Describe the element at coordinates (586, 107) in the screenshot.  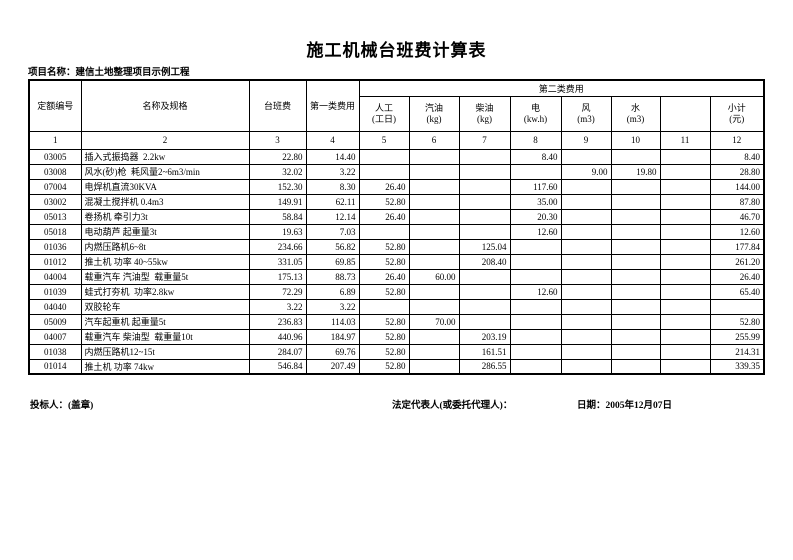
I see `header-wind-name: 风` at that location.